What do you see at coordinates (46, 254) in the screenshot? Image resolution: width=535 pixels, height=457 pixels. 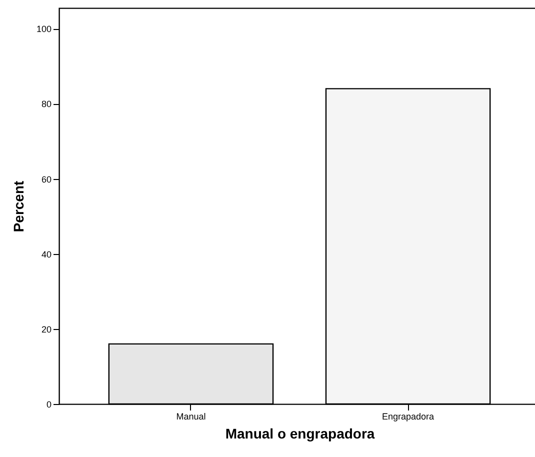 I see `y-tick-label: 40` at bounding box center [46, 254].